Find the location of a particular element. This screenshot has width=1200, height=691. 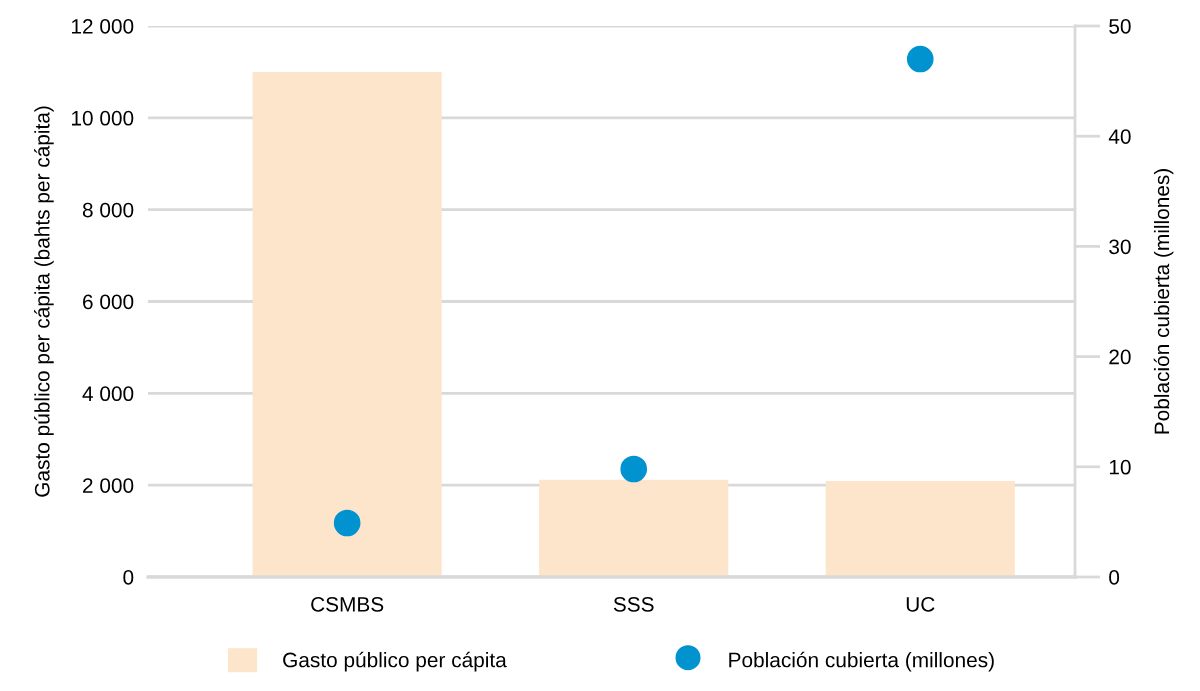

y2-axis-title: Población cubierta (millones) is located at coordinates (1163, 301).